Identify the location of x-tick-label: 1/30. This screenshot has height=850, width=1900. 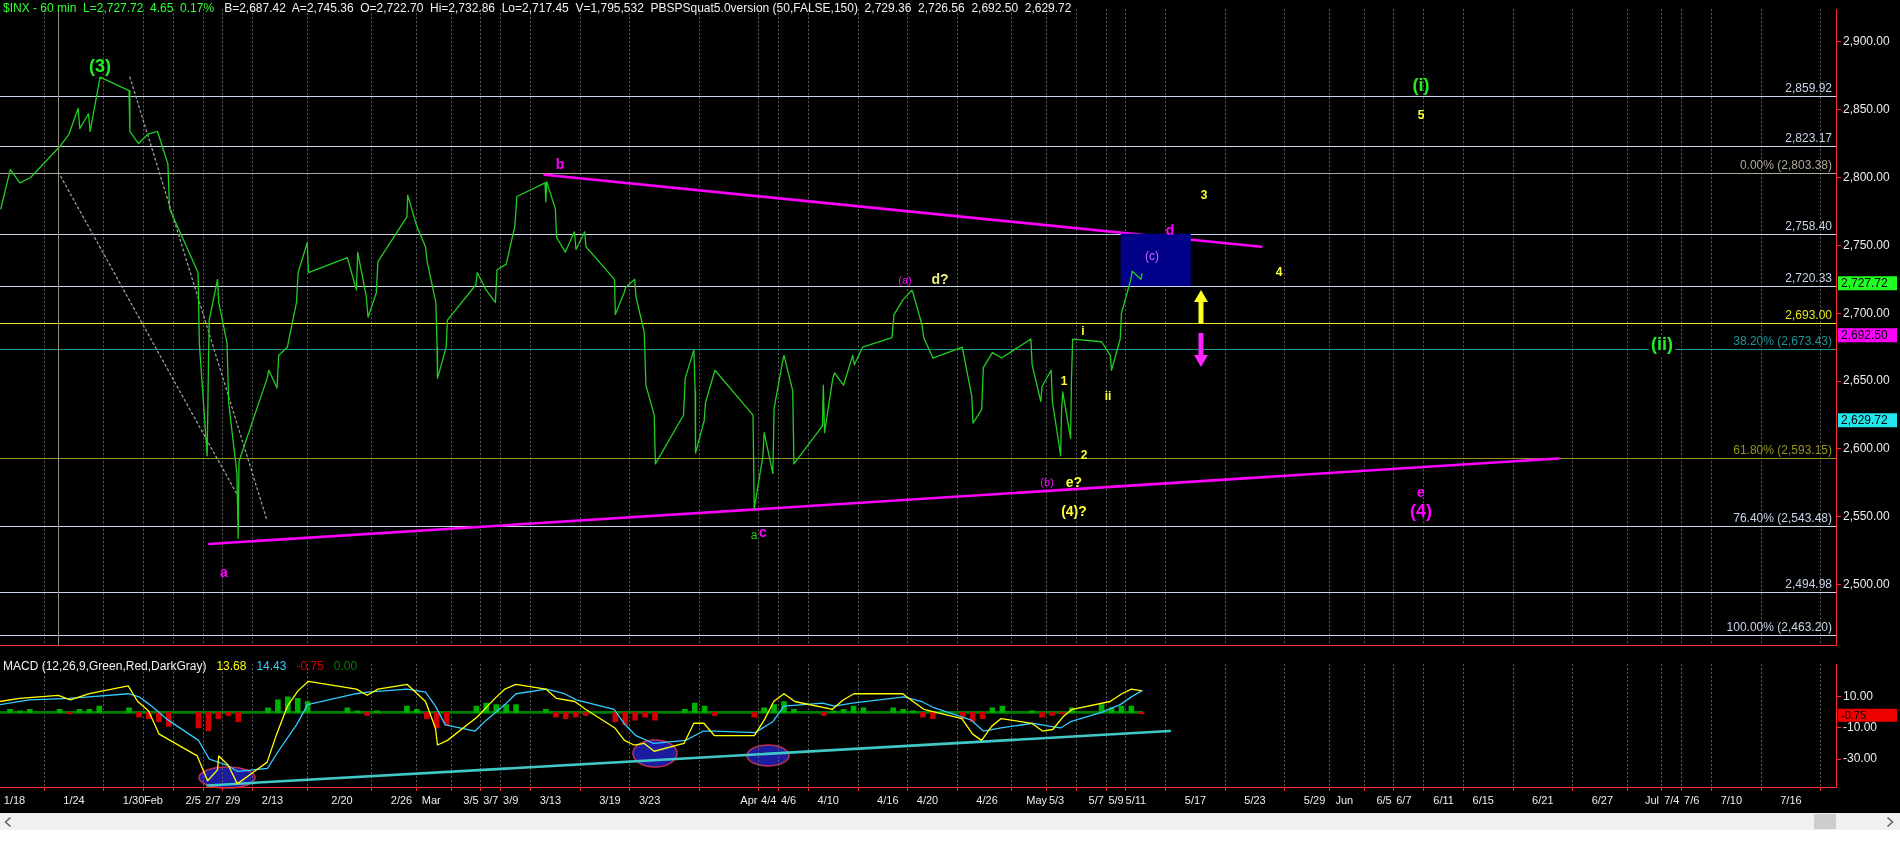
(133, 799).